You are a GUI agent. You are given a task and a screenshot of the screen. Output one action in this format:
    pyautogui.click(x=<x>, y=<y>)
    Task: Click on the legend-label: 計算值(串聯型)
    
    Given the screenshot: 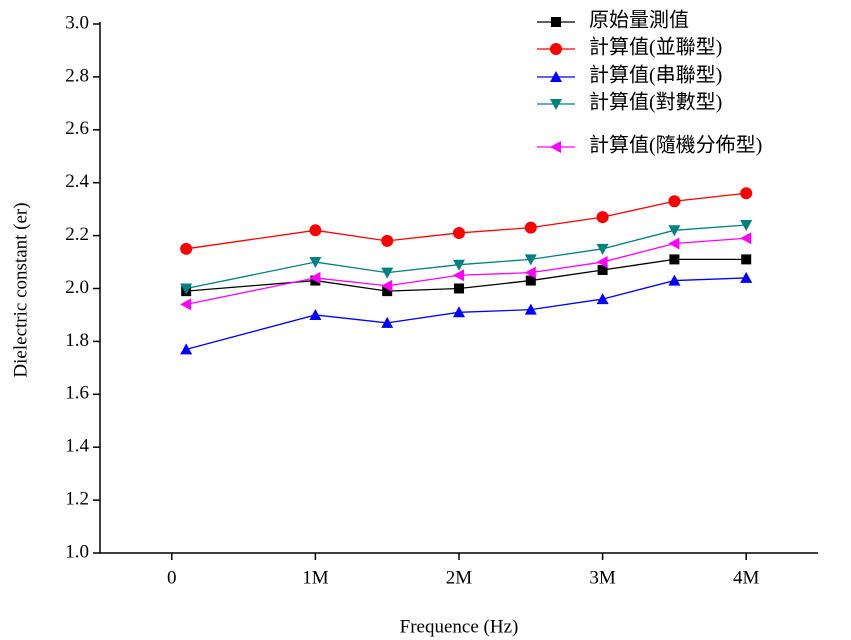 What is the action you would take?
    pyautogui.click(x=655, y=75)
    